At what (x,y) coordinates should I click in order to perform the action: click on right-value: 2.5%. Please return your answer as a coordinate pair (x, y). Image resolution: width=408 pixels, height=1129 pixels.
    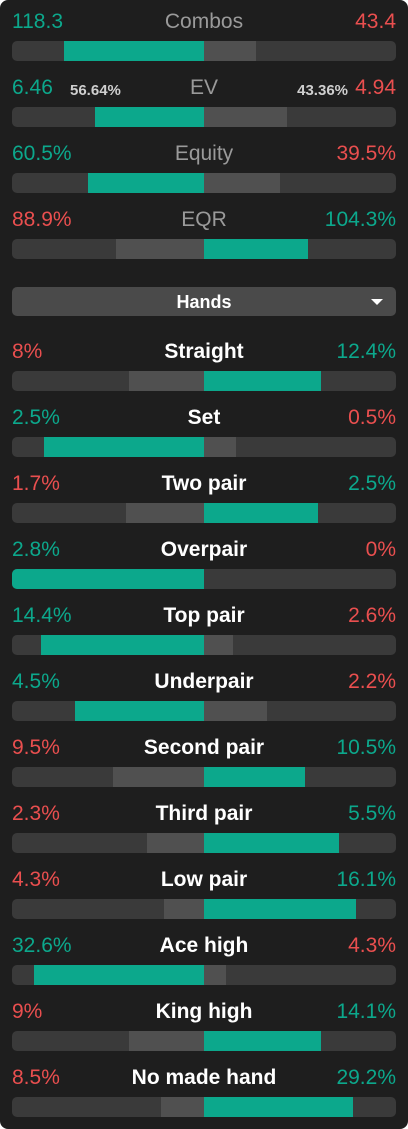
    Looking at the image, I should click on (372, 483).